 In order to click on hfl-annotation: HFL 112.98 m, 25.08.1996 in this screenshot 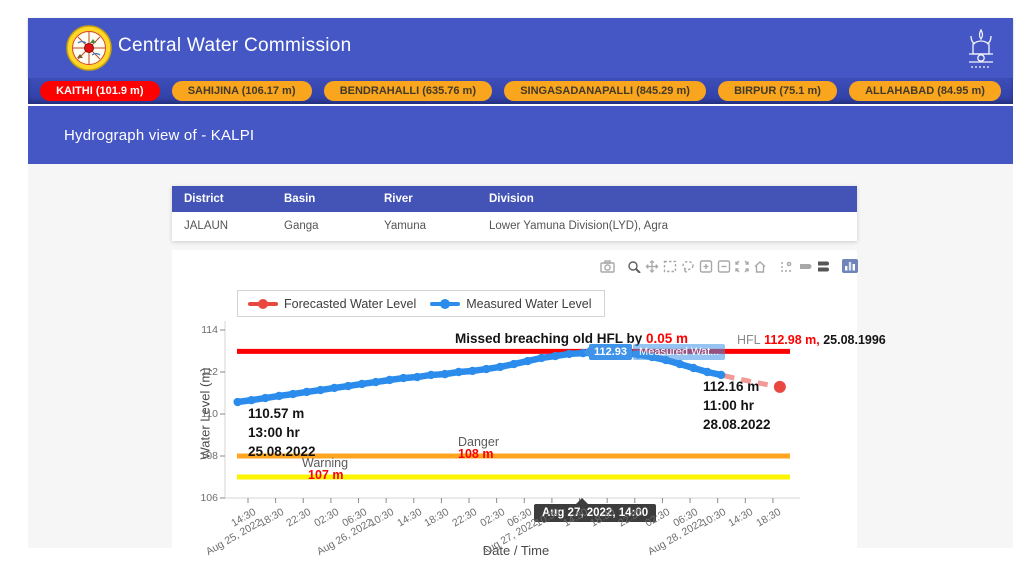, I will do `click(811, 340)`.